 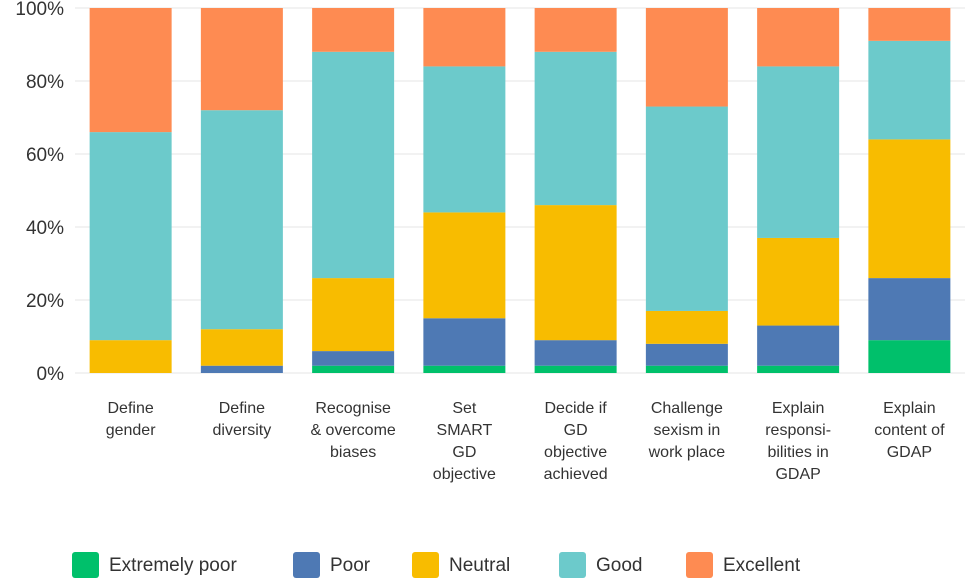 I want to click on legend-label: Extremely poor, so click(x=173, y=565).